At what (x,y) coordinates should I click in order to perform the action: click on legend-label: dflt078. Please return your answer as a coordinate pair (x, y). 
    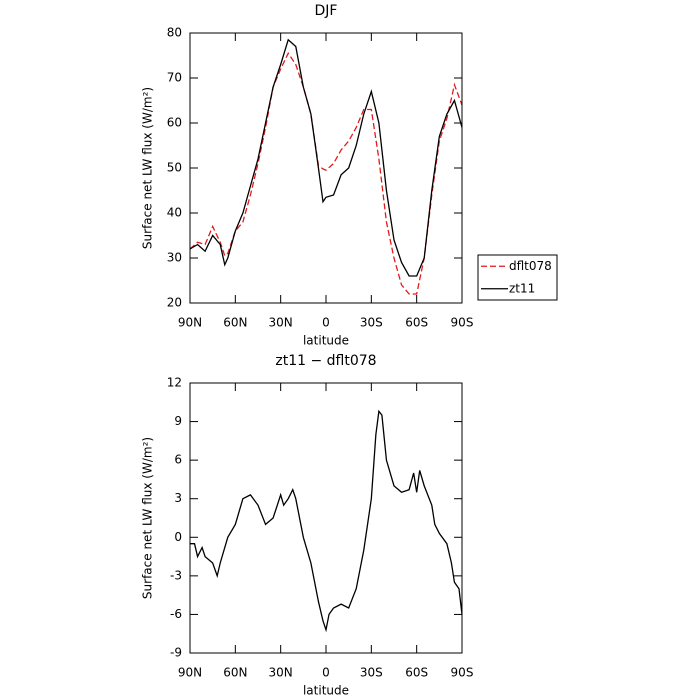
    Looking at the image, I should click on (530, 266).